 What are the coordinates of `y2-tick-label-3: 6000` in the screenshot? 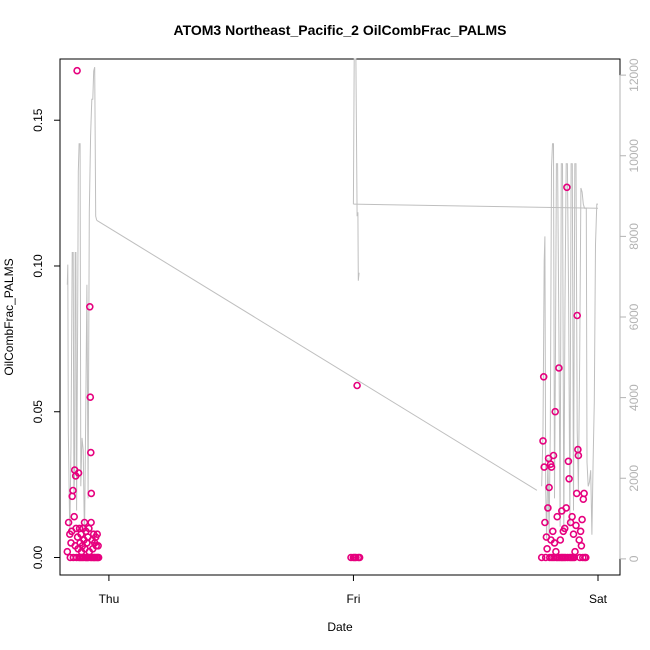 It's located at (634, 316).